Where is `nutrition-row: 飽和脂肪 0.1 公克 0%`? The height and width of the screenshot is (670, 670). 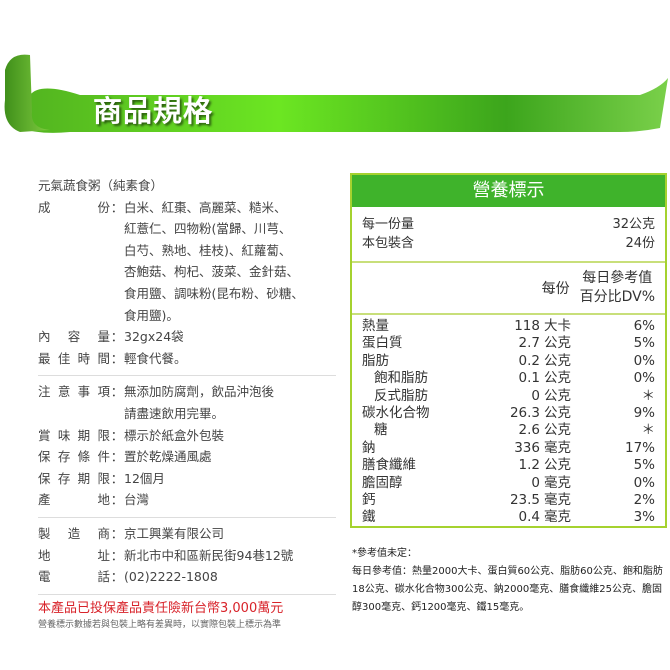 nutrition-row: 飽和脂肪 0.1 公克 0% is located at coordinates (508, 378).